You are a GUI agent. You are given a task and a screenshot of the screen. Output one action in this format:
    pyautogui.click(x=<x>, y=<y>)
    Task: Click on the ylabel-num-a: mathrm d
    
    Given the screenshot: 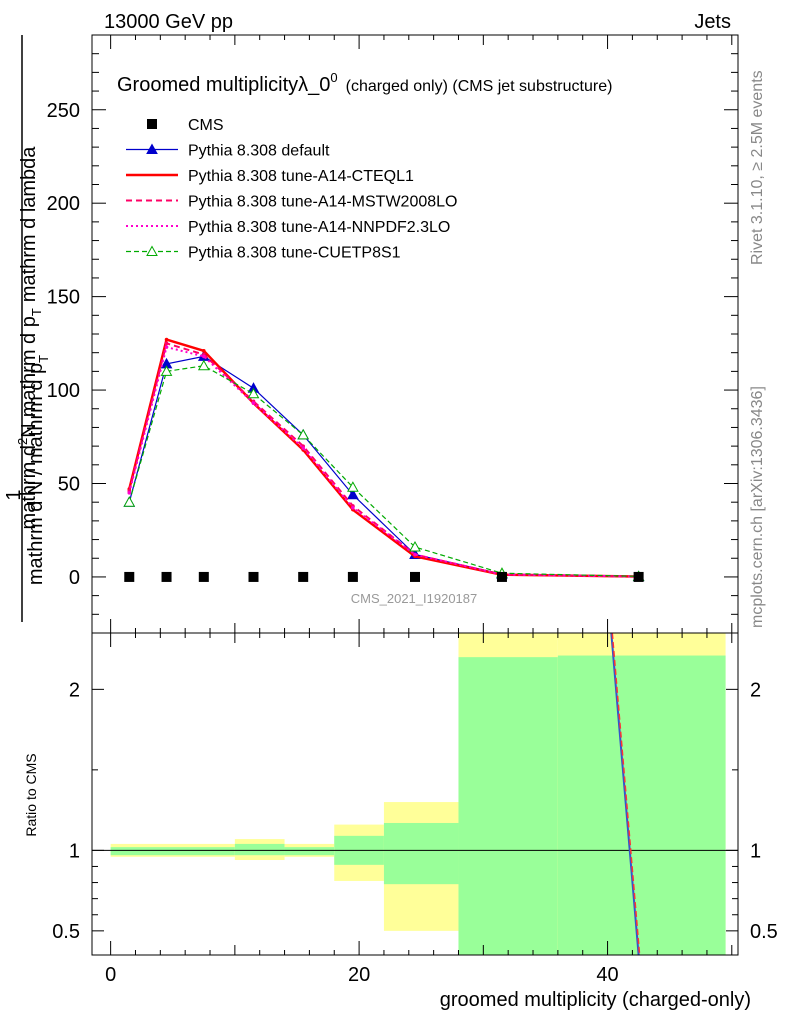 What is the action you would take?
    pyautogui.click(x=29, y=487)
    